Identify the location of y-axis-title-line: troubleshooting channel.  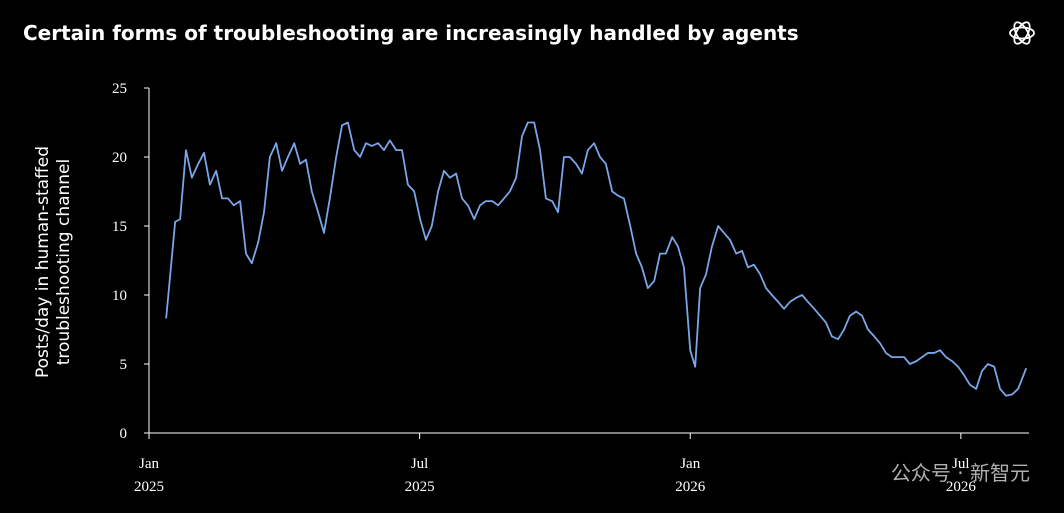
(64, 262).